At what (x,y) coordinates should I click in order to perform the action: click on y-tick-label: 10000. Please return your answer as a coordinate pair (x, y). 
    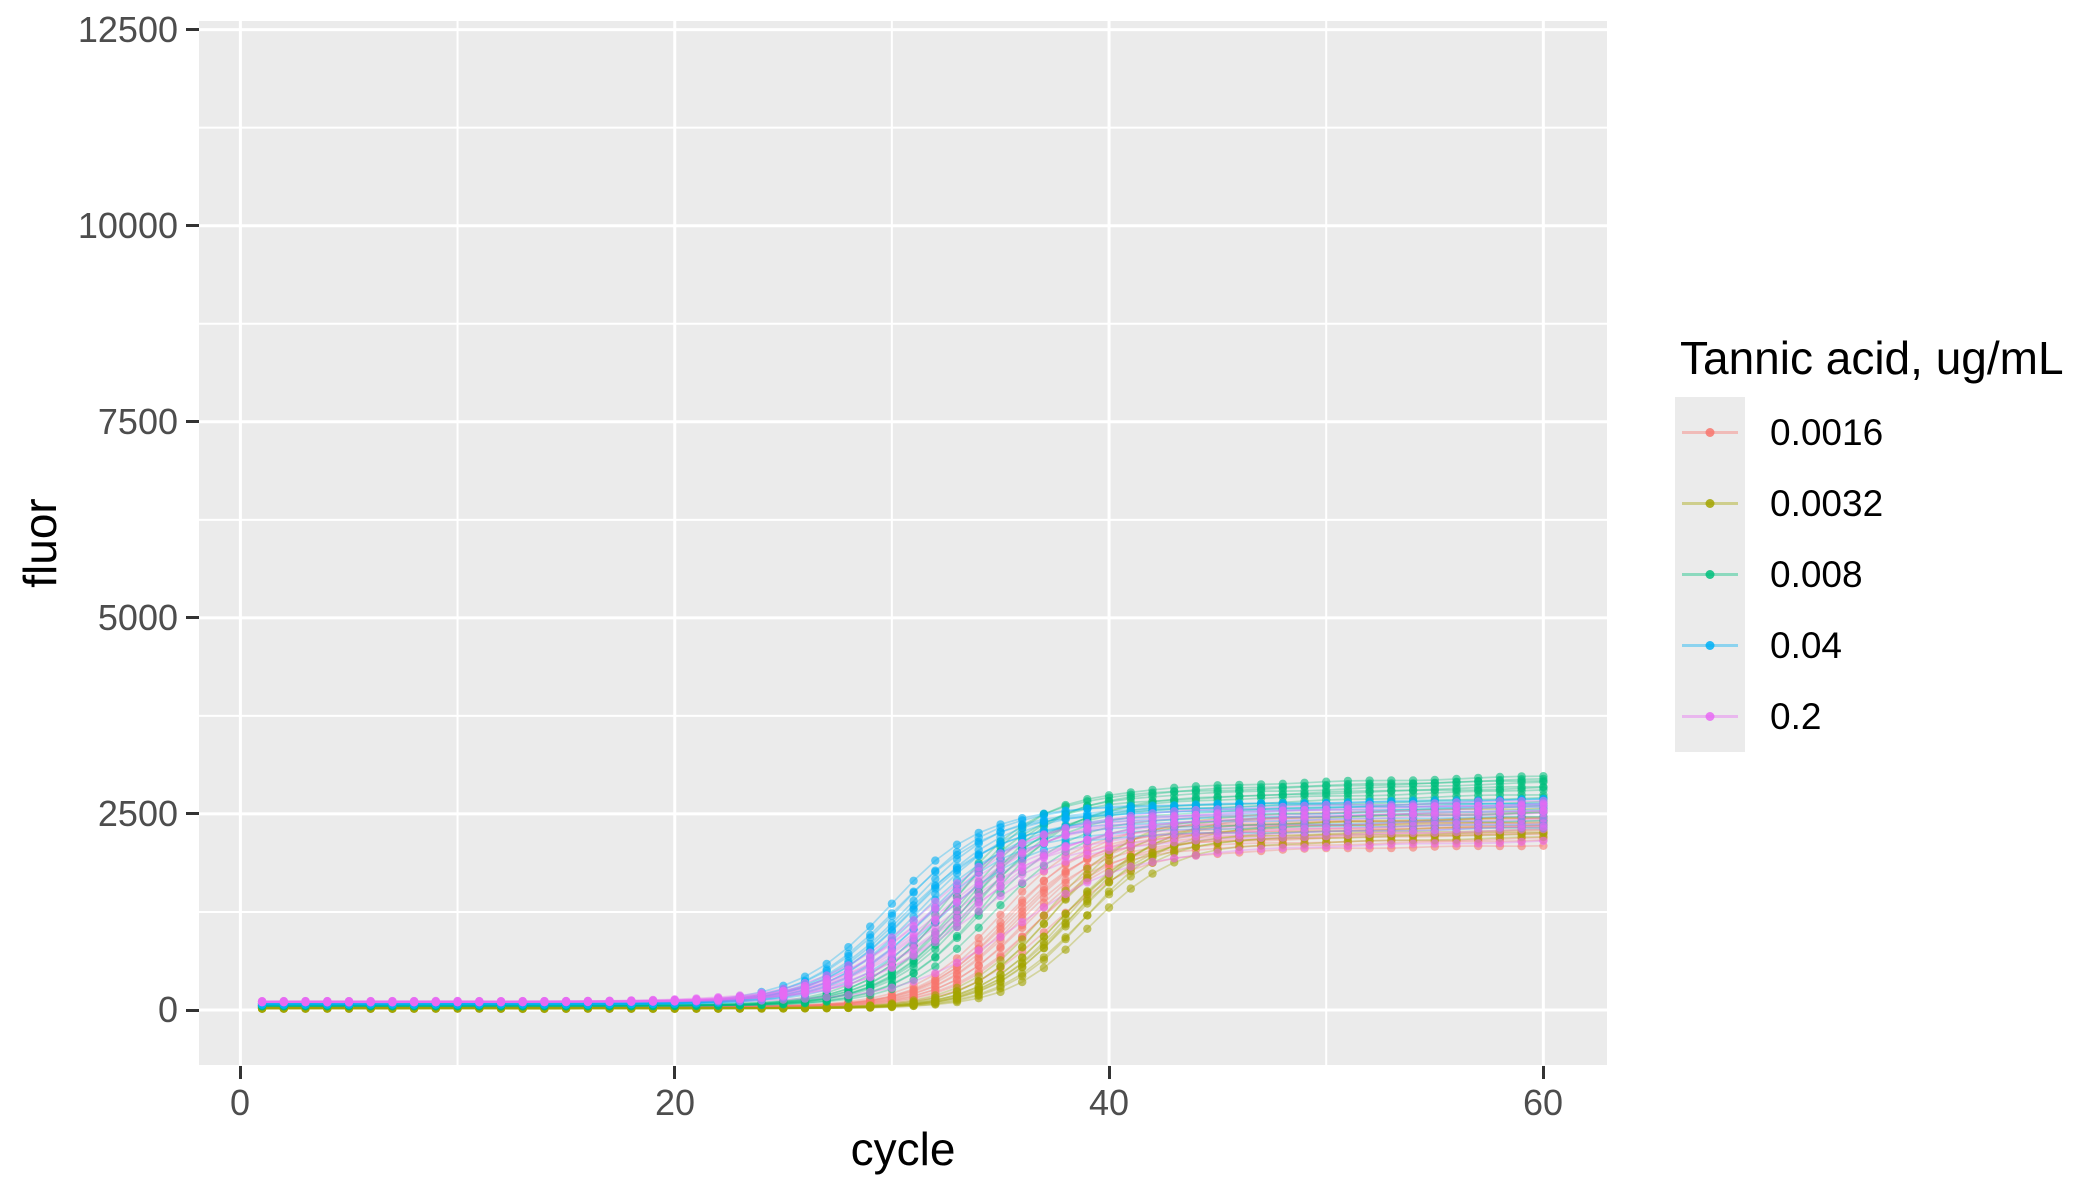
    Looking at the image, I should click on (127, 225).